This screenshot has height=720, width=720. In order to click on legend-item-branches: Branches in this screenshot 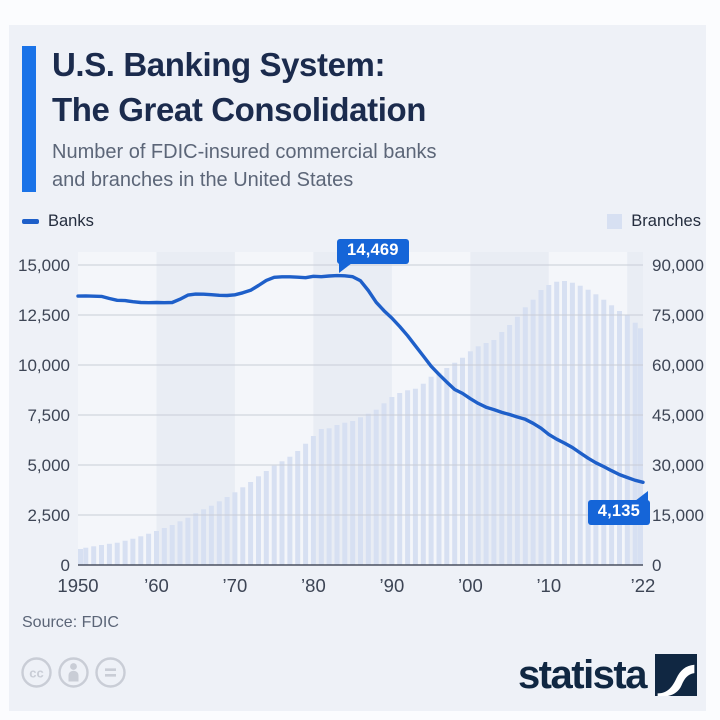, I will do `click(654, 221)`.